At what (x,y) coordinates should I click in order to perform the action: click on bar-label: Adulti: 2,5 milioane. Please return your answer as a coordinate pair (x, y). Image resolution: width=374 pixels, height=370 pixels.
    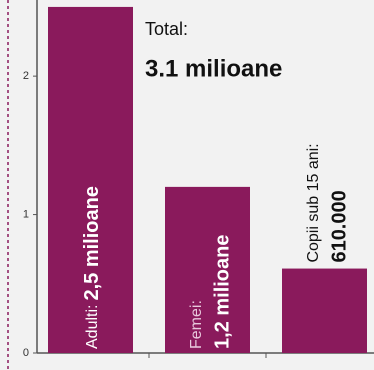
    Looking at the image, I should click on (92, 267).